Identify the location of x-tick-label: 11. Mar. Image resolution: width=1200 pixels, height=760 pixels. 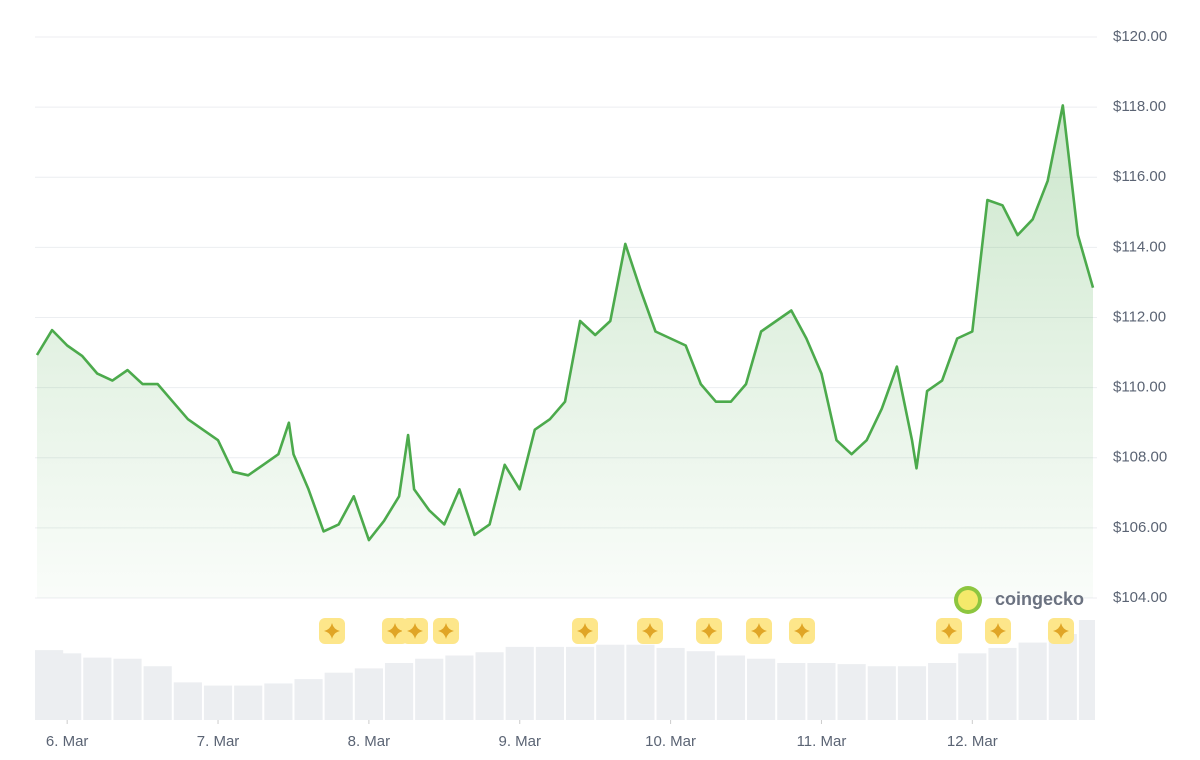
(822, 741).